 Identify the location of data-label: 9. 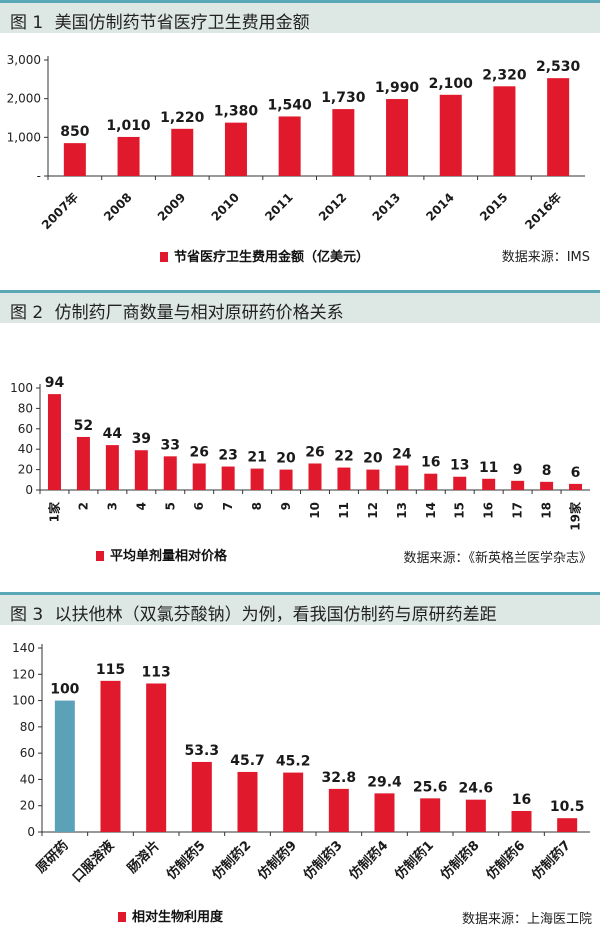
(518, 470).